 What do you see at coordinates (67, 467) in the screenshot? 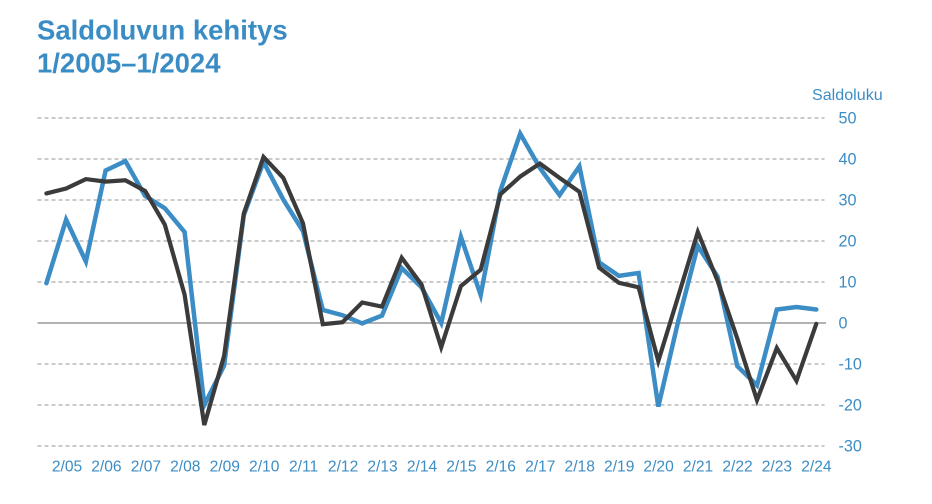
I see `svg-text: 2/05` at bounding box center [67, 467].